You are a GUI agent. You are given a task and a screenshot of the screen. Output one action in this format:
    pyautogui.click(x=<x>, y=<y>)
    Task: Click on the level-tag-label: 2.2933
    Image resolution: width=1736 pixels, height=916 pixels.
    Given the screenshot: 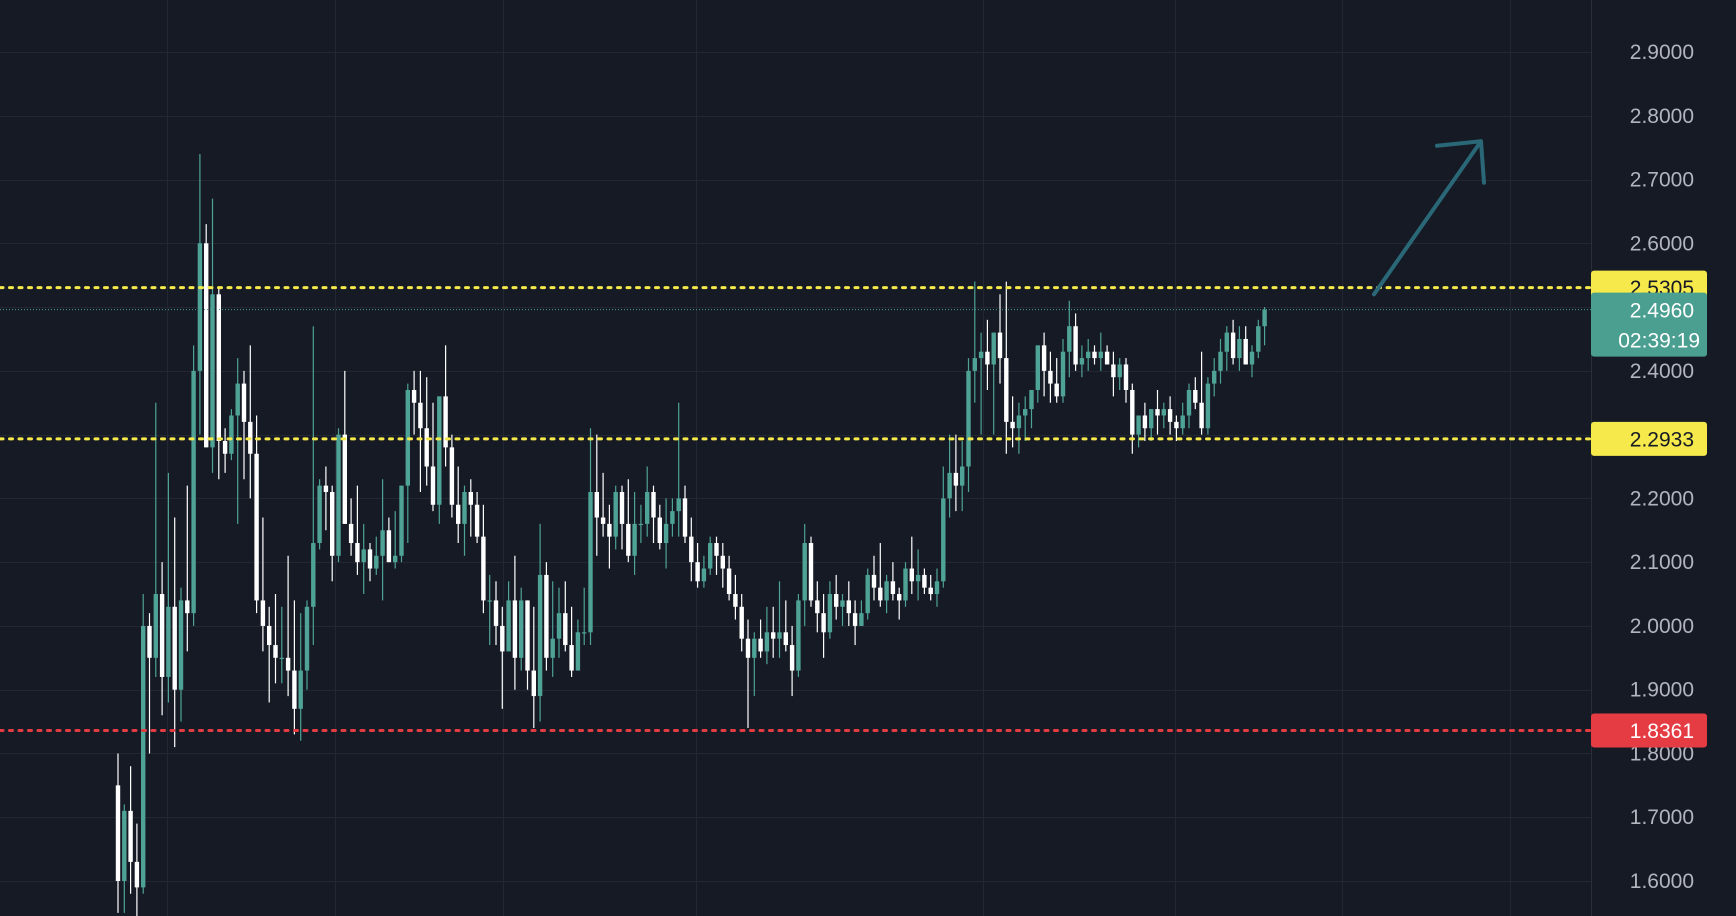 What is the action you would take?
    pyautogui.click(x=1662, y=439)
    